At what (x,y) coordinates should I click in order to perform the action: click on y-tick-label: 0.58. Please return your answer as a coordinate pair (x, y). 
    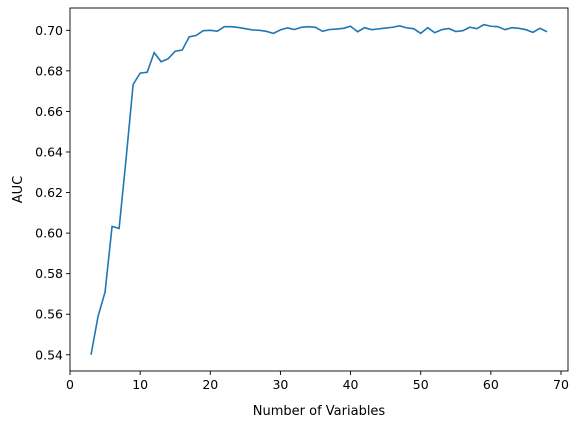
    Looking at the image, I should click on (49, 273).